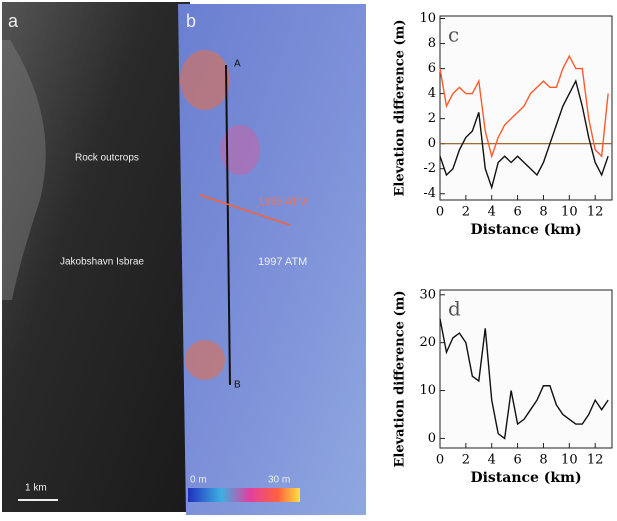 The image size is (617, 521). I want to click on scale-bar-label: 1 km, so click(36, 488).